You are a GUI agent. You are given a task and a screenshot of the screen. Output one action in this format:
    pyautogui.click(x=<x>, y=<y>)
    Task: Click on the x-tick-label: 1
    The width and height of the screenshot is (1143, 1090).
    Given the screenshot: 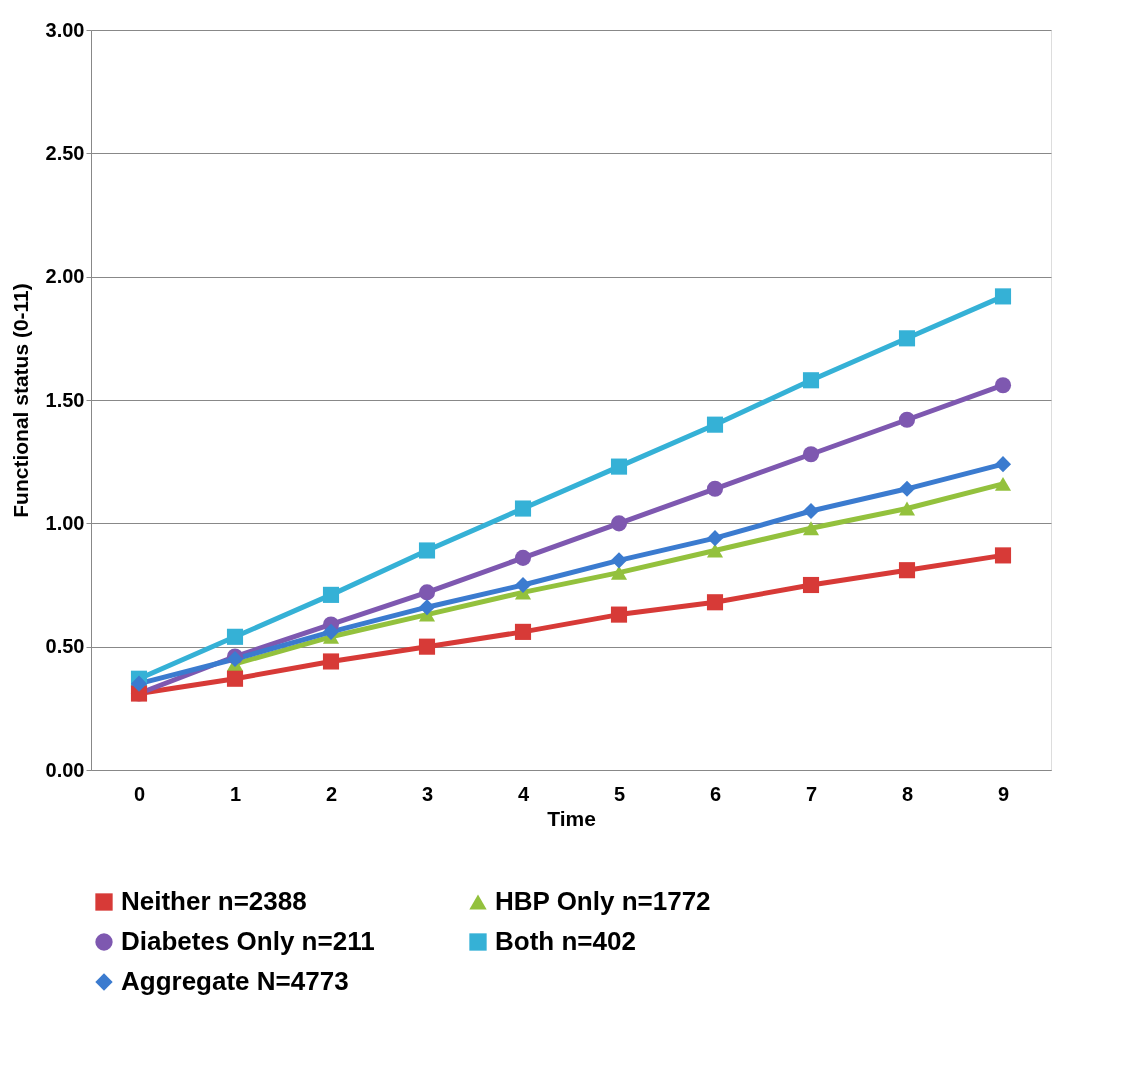 What is the action you would take?
    pyautogui.click(x=235, y=793)
    